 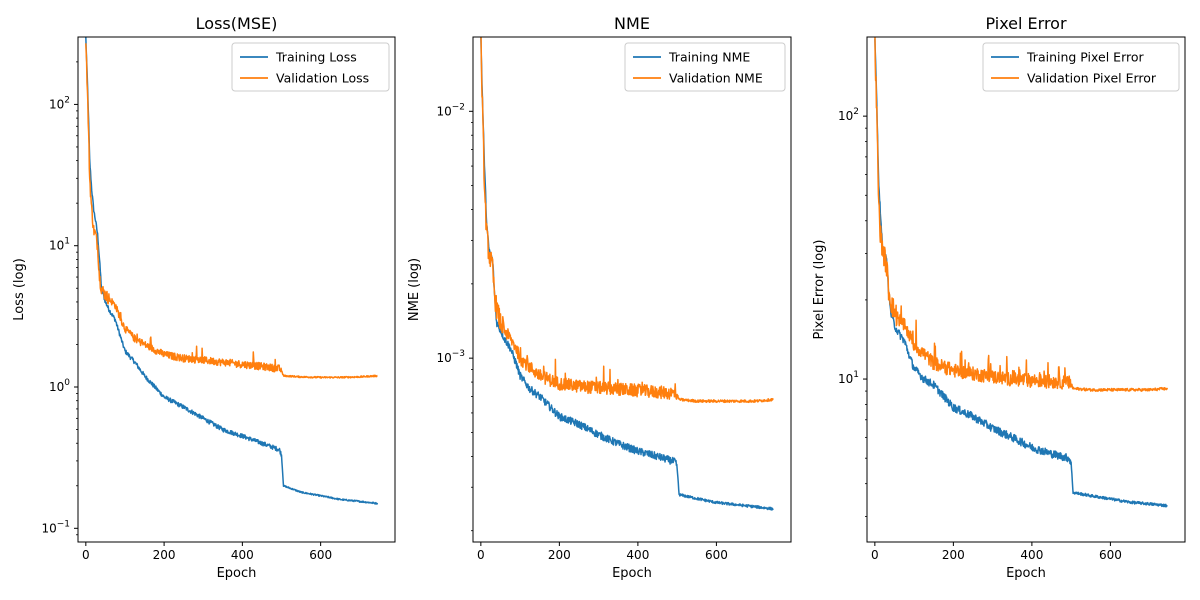 I want to click on legend-entry: Validation Pixel Error, so click(x=1092, y=78).